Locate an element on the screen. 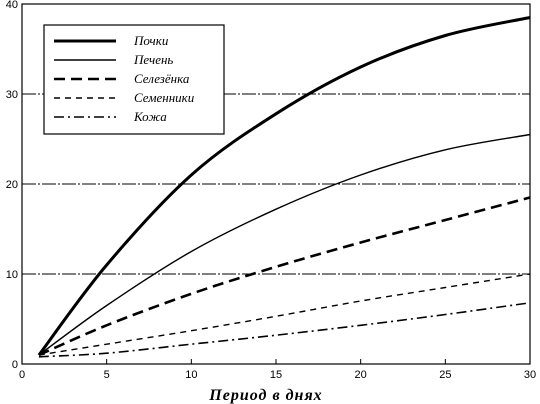  x-tick-label: 15 is located at coordinates (276, 375).